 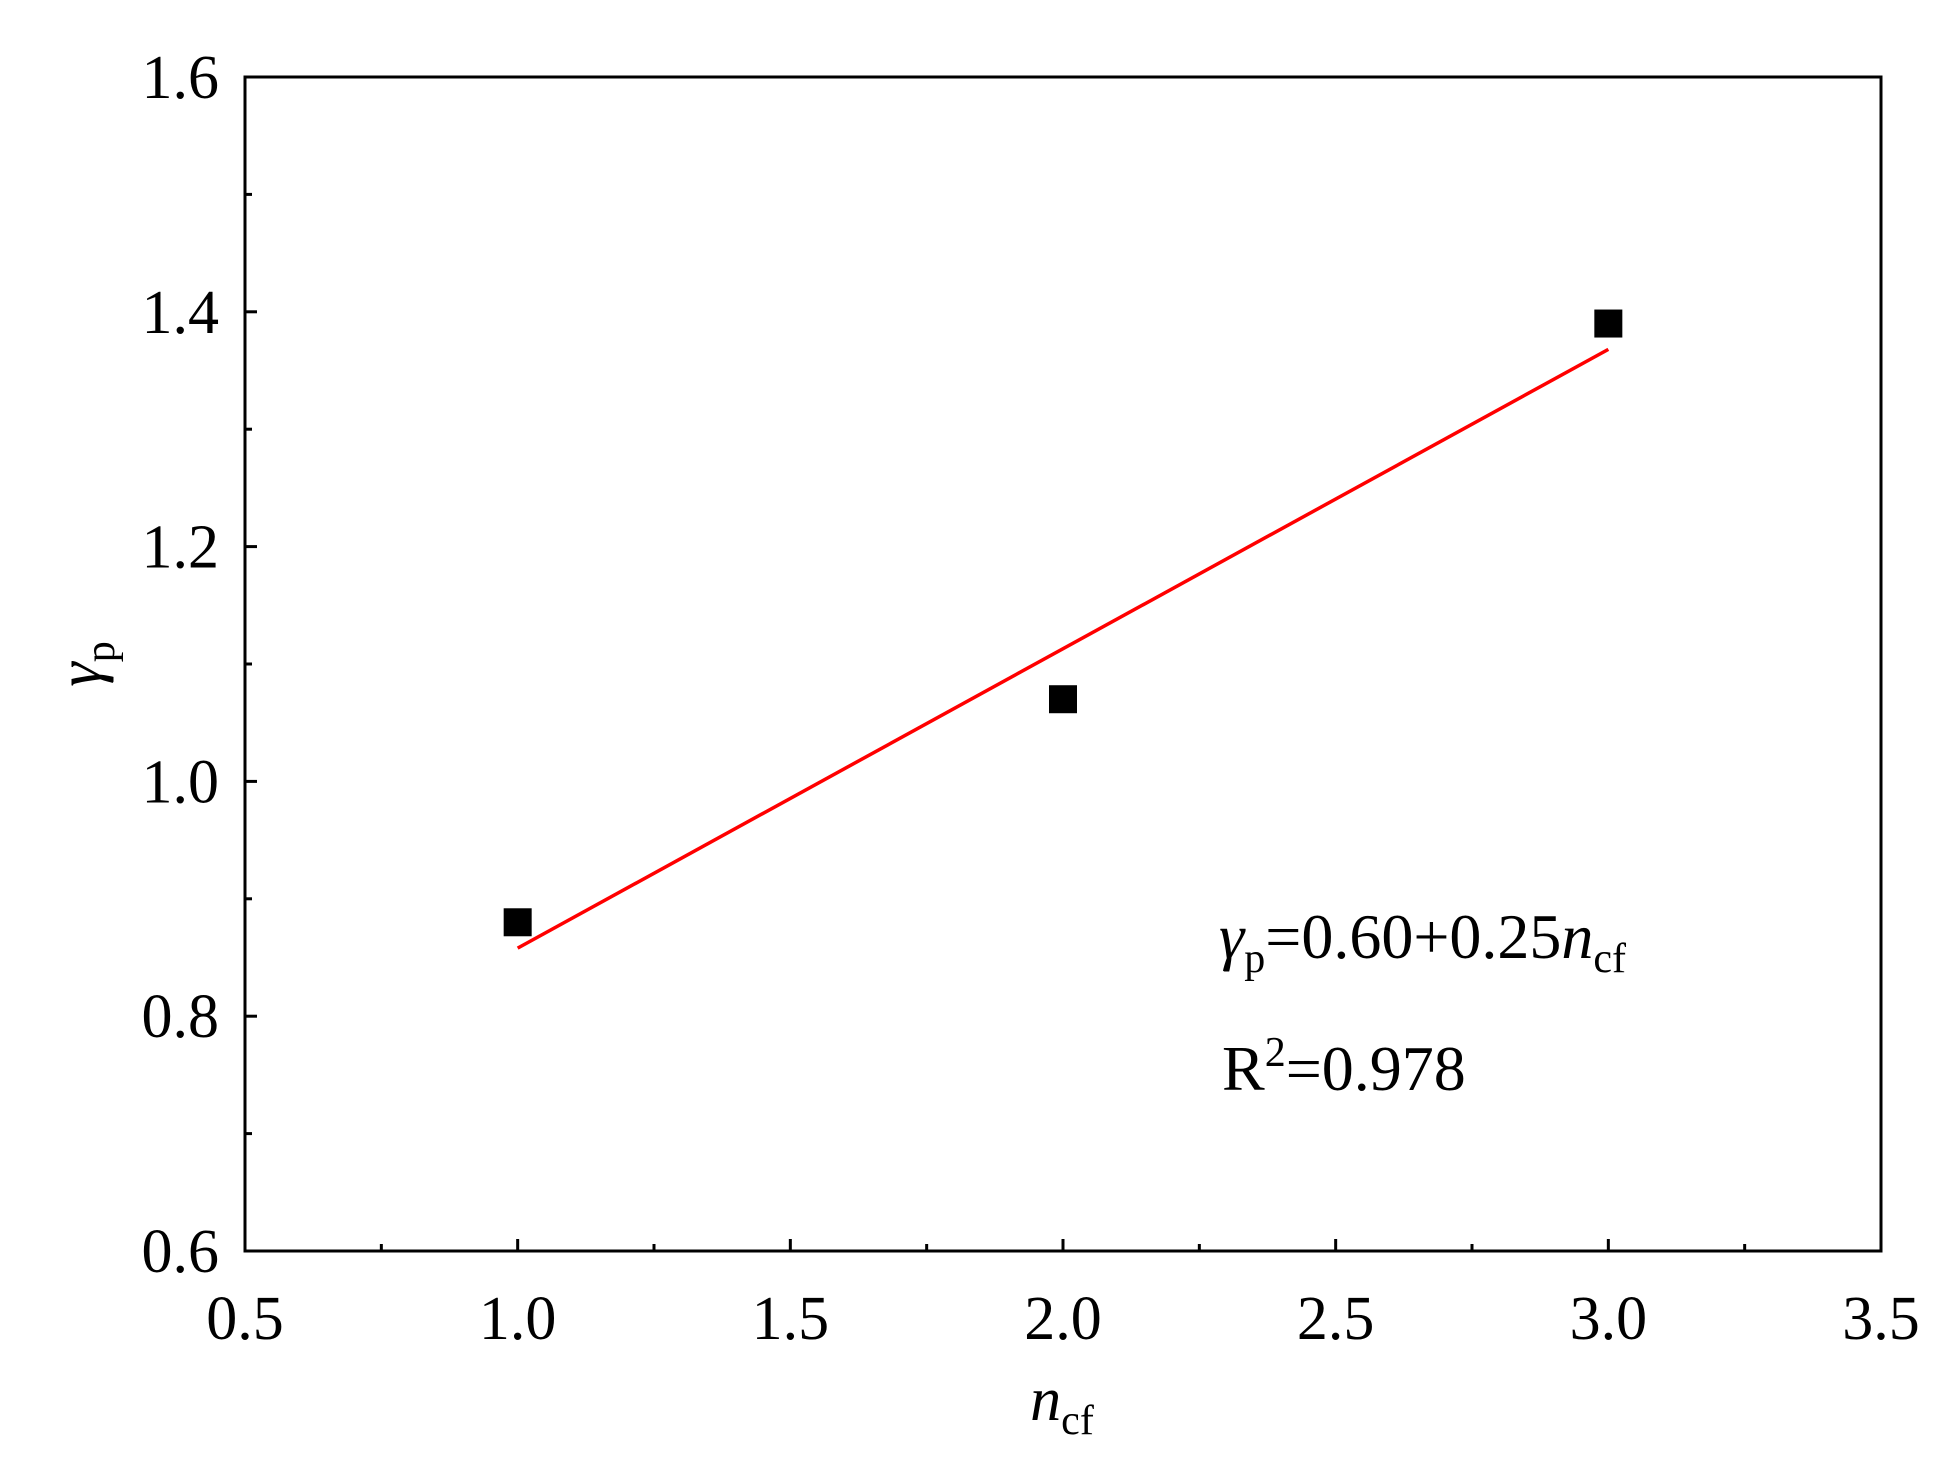 I want to click on annotation-part: =0.978, so click(x=1376, y=1068).